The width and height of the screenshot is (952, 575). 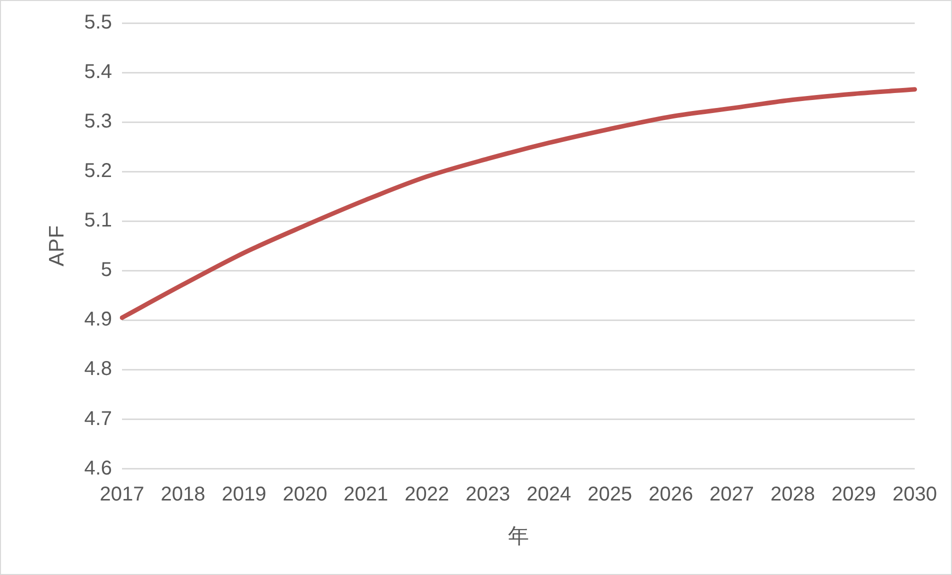 What do you see at coordinates (98, 468) in the screenshot?
I see `y-tick-label: 4.6` at bounding box center [98, 468].